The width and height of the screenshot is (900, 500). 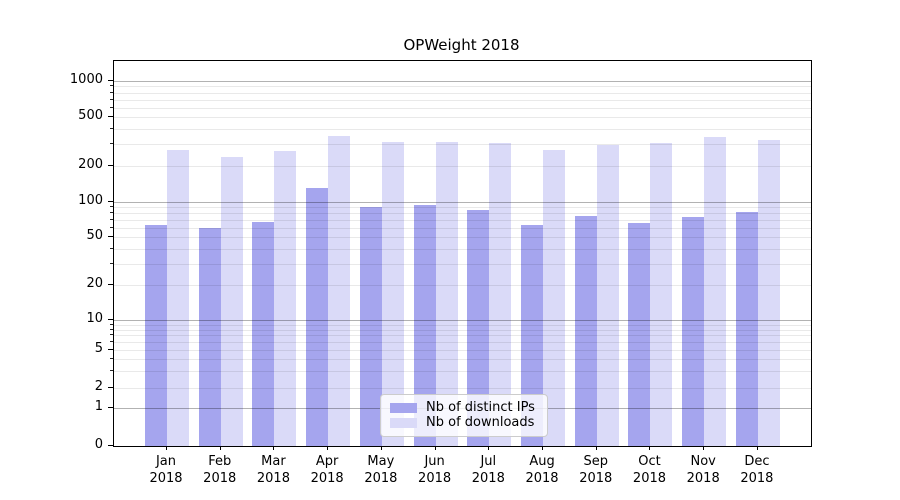 I want to click on x-tick-month: Nov, so click(x=703, y=461).